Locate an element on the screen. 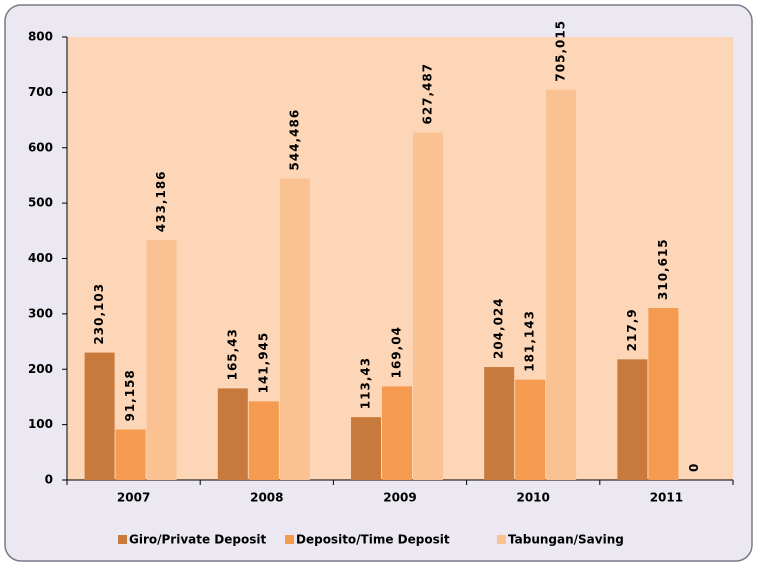  y-tick-label: 700 is located at coordinates (40, 92).